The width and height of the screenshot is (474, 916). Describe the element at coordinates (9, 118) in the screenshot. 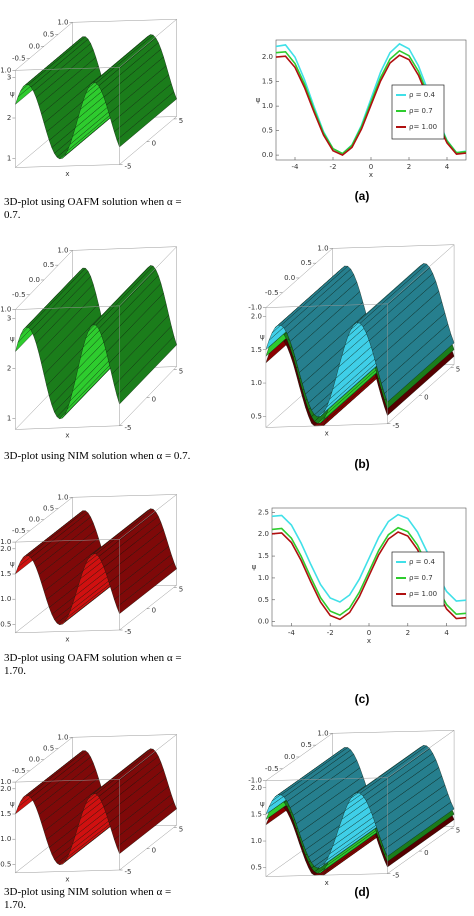

I see `z-tick-label: 2` at that location.